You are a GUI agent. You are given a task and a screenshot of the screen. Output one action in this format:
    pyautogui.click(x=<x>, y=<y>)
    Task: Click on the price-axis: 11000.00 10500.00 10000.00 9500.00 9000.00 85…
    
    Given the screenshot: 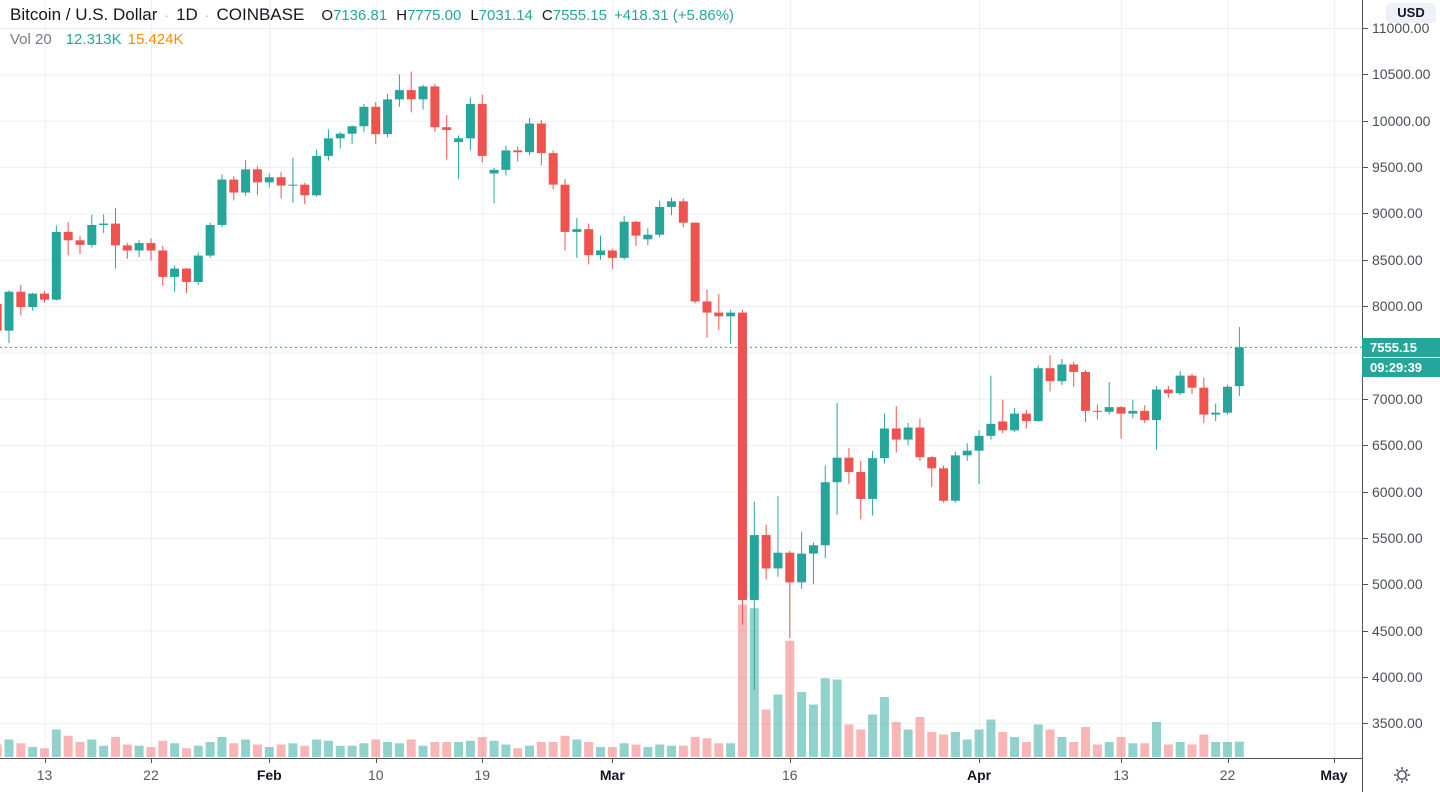 What is the action you would take?
    pyautogui.click(x=1401, y=379)
    